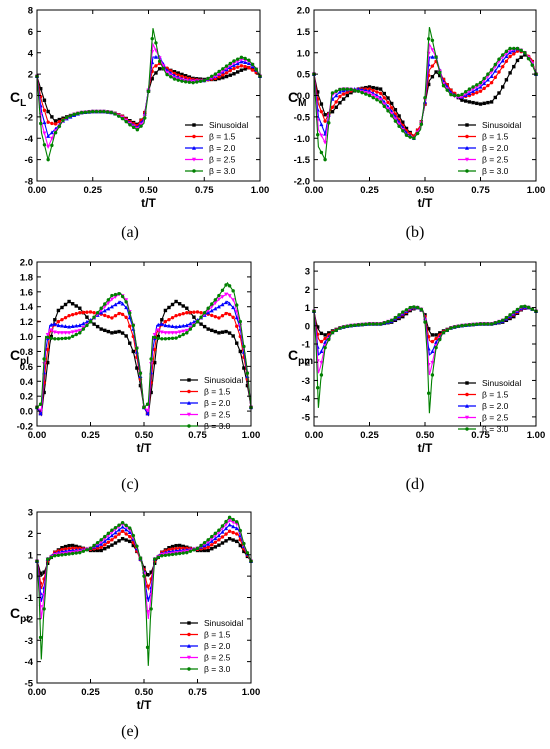 Image resolution: width=550 pixels, height=749 pixels. I want to click on y-tick-label: 8, so click(30, 11).